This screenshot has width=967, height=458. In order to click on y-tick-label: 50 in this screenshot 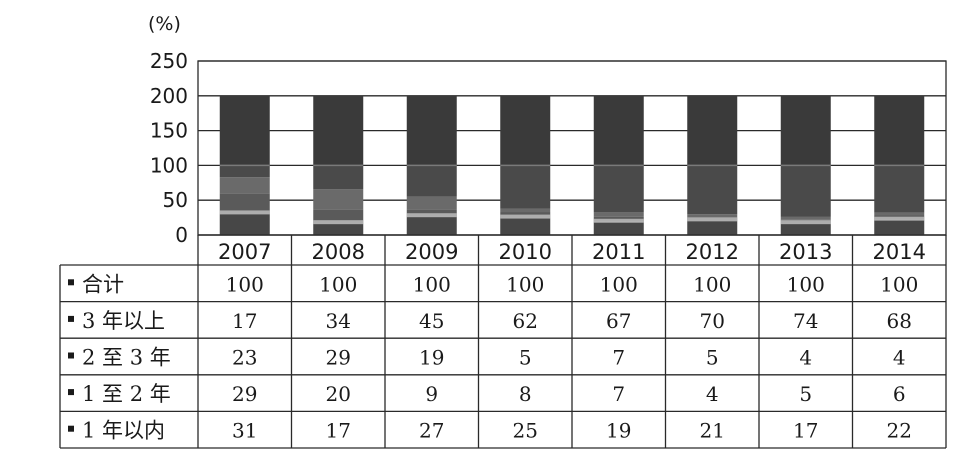, I will do `click(175, 200)`.